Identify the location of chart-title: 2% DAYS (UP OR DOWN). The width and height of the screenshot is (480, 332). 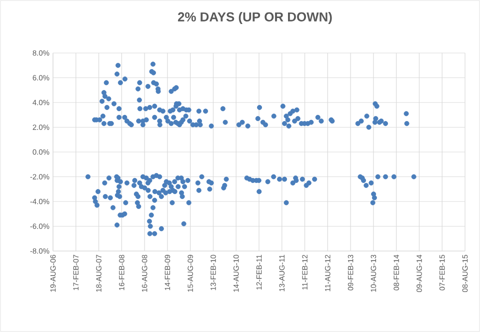
(255, 18).